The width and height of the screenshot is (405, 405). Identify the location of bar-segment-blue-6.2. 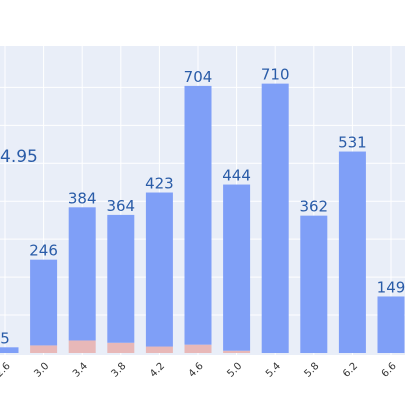
(352, 252).